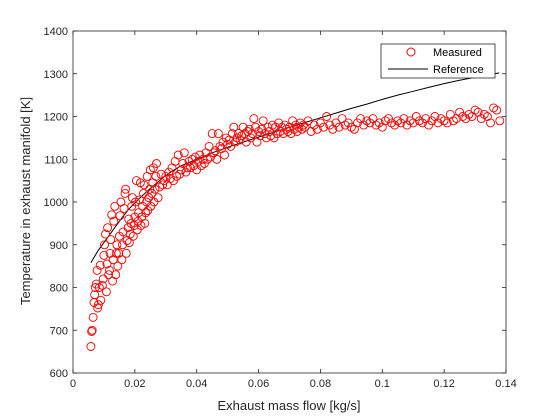  I want to click on x-tick-label: 0.08, so click(320, 384).